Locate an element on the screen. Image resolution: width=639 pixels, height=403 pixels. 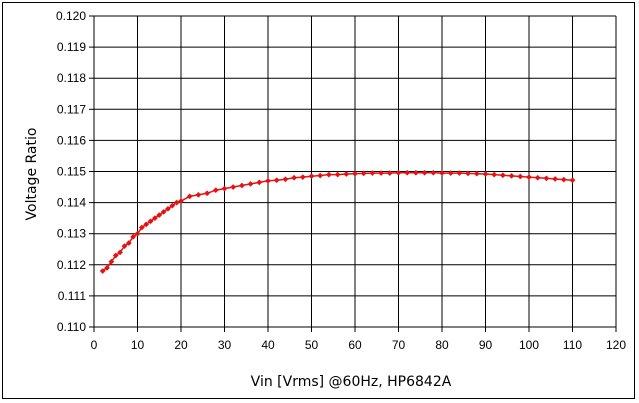
x-tick-label: 20 is located at coordinates (181, 345).